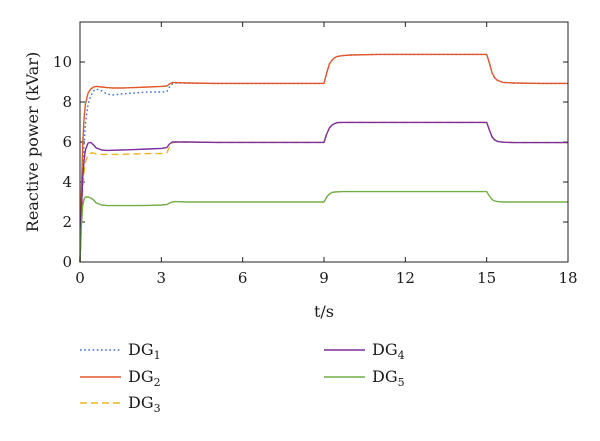  What do you see at coordinates (67, 182) in the screenshot?
I see `y-tick-label-4: 4` at bounding box center [67, 182].